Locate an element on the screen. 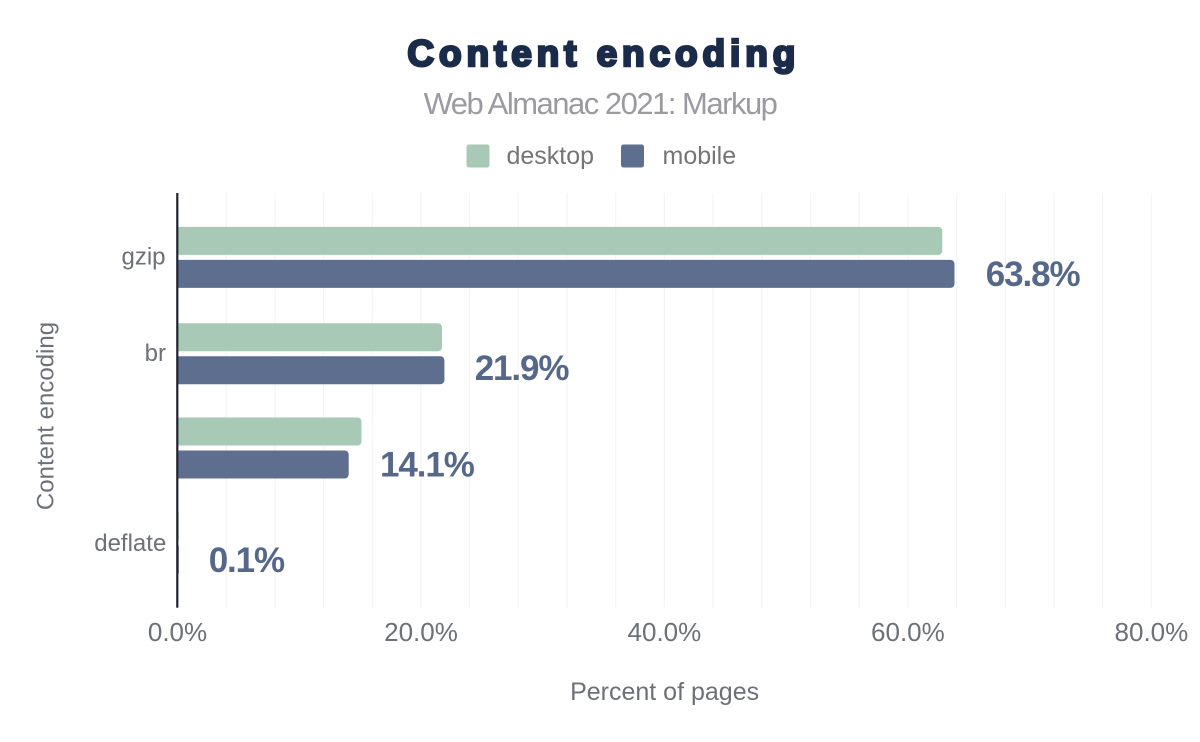 The height and width of the screenshot is (742, 1200). svg-text: 0.0% is located at coordinates (177, 632).